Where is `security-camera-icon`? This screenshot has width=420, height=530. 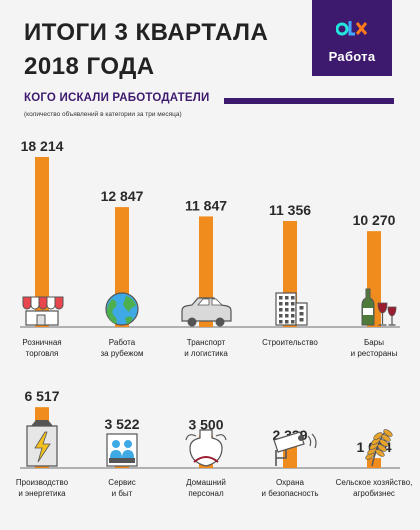 security-camera-icon is located at coordinates (295, 448).